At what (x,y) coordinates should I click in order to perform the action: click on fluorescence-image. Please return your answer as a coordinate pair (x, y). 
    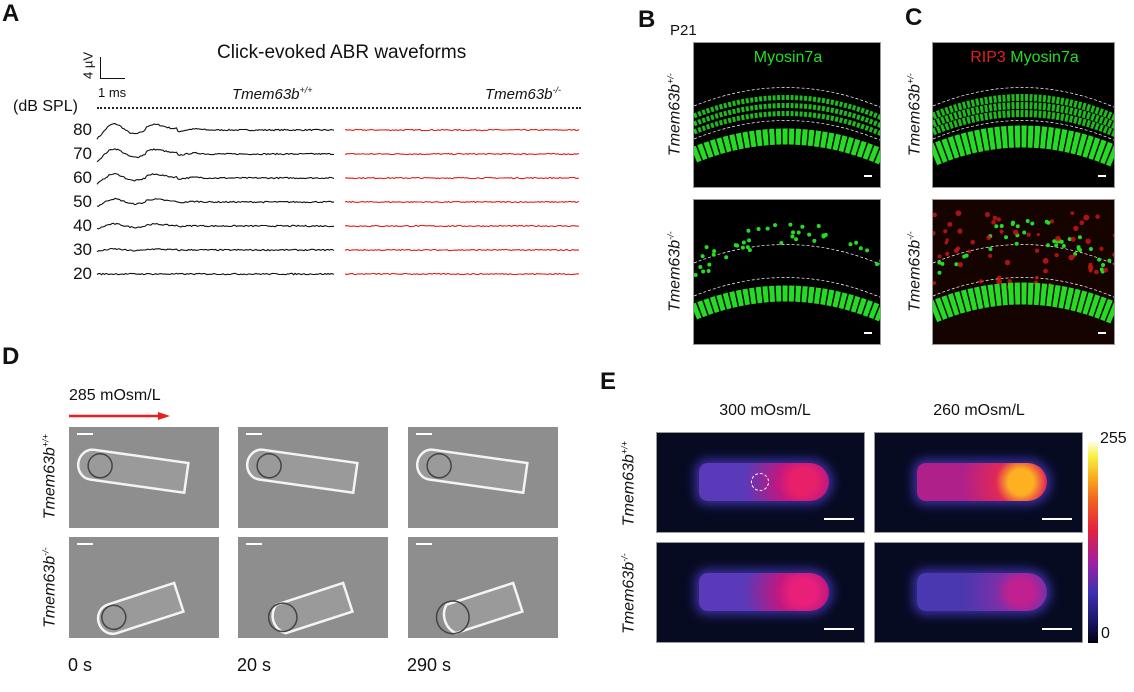
    Looking at the image, I should click on (978, 482).